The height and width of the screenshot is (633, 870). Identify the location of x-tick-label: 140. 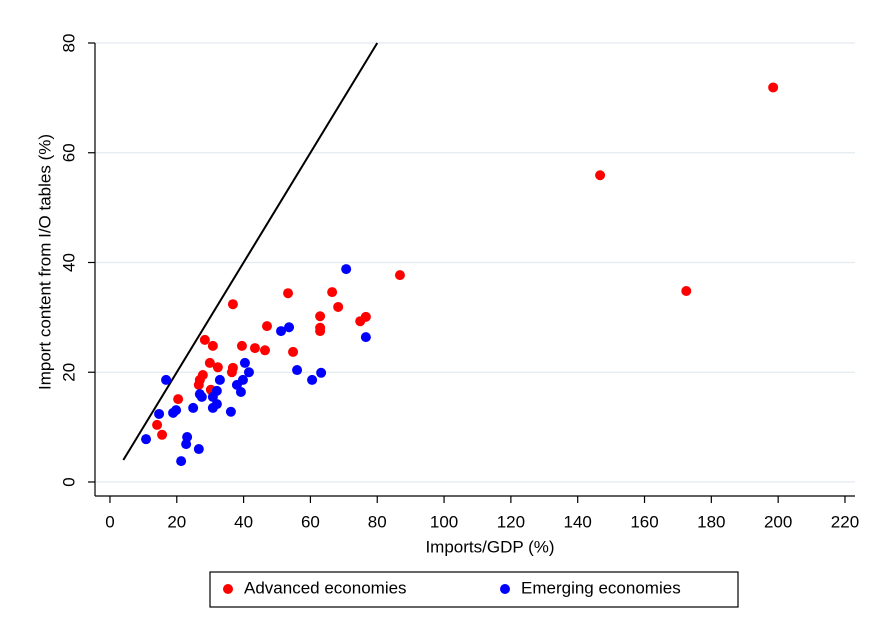
(578, 521).